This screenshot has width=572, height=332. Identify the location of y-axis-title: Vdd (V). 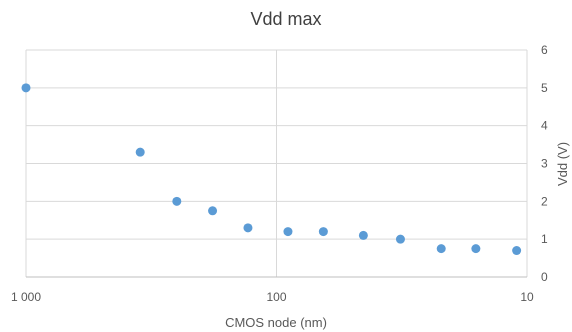
(562, 164).